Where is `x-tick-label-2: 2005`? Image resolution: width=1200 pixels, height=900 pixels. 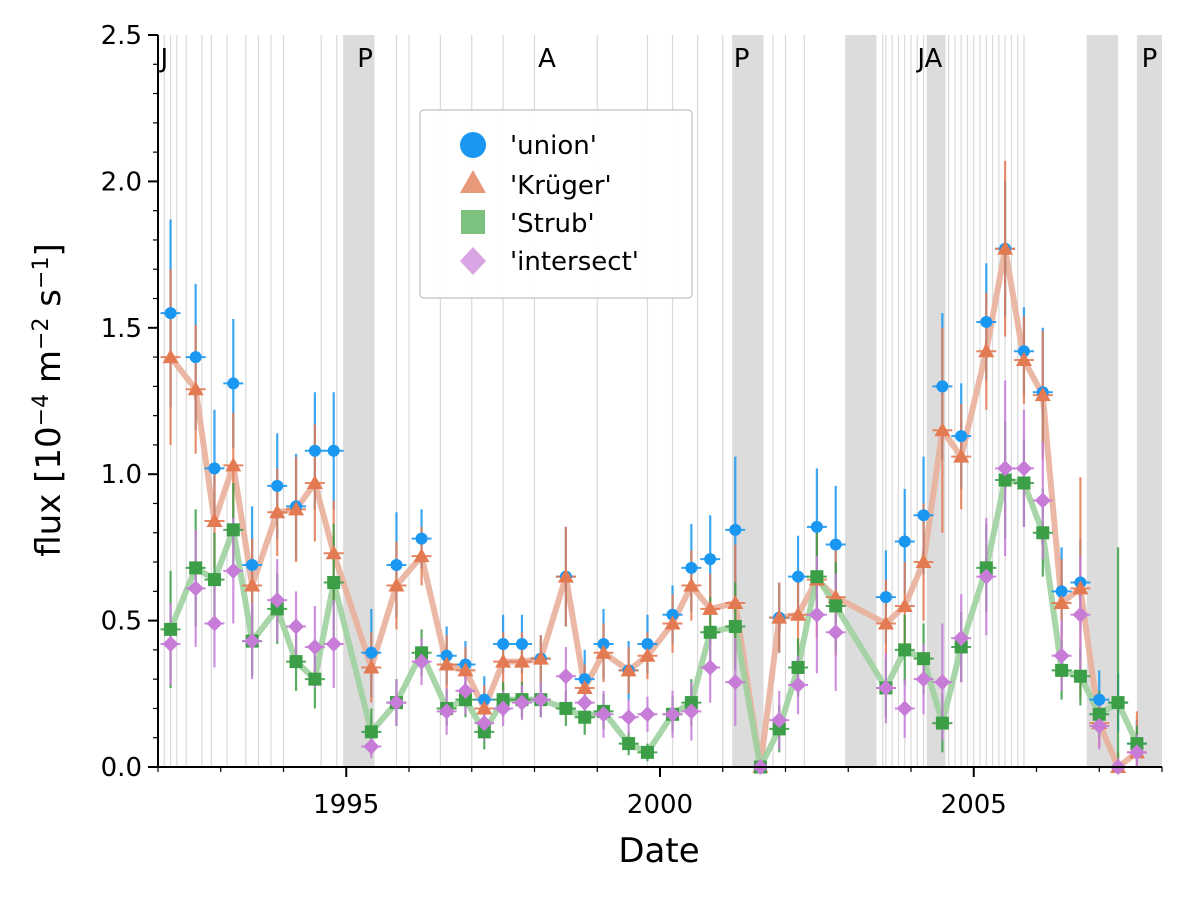
x-tick-label-2: 2005 is located at coordinates (974, 805).